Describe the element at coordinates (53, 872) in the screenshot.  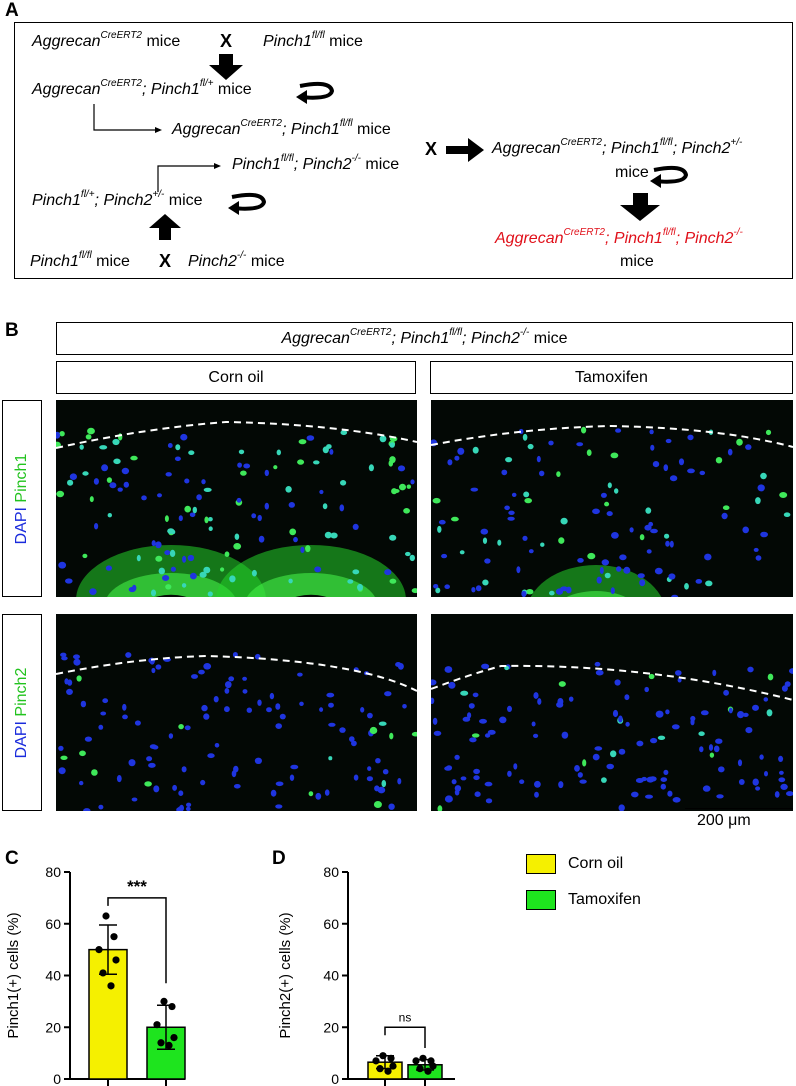
I see `y-tick-label: 80` at that location.